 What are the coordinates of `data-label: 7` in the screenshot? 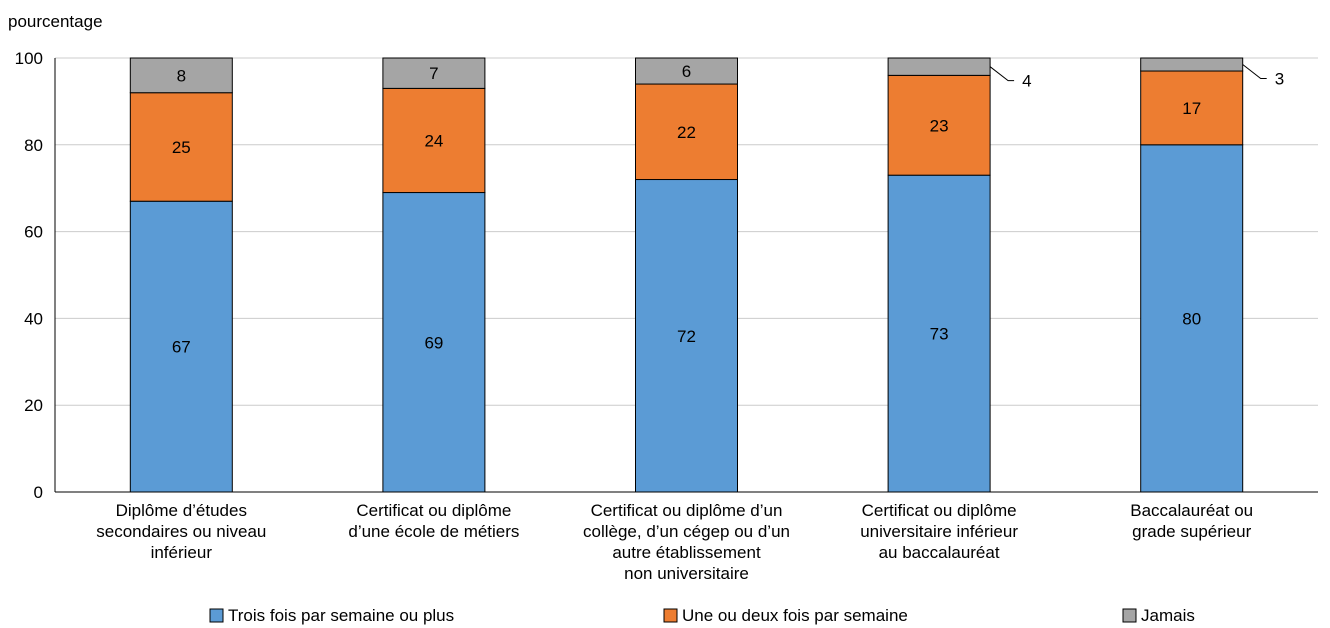 It's located at (433, 73).